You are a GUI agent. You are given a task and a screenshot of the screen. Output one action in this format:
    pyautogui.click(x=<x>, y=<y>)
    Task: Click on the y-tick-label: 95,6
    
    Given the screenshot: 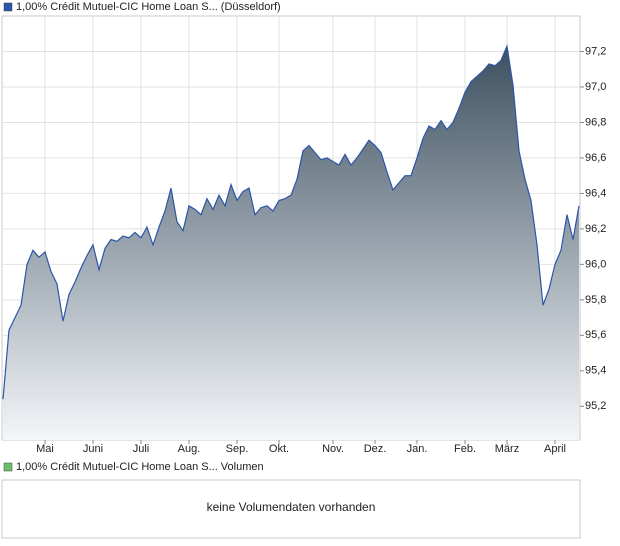 What is the action you would take?
    pyautogui.click(x=595, y=335)
    